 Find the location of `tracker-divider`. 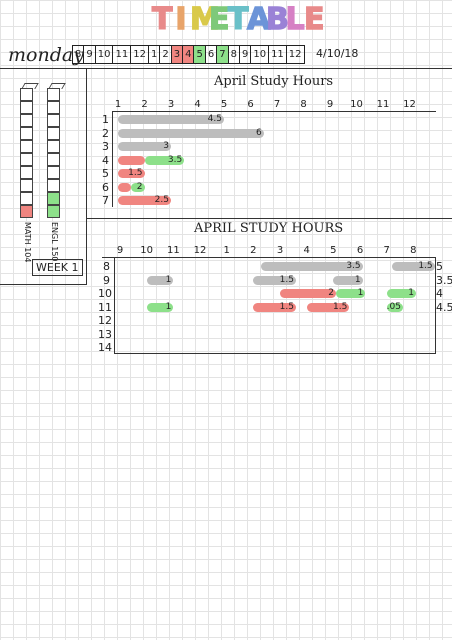

tracker-divider is located at coordinates (86, 176).